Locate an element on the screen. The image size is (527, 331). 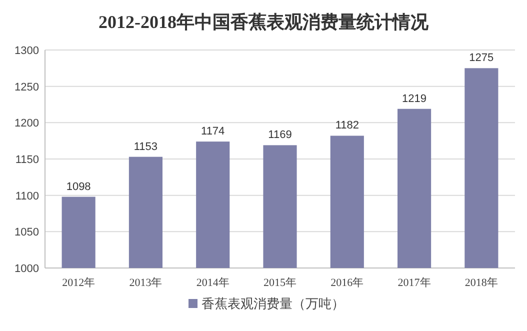
x-tick-label: 2016年 is located at coordinates (347, 283).